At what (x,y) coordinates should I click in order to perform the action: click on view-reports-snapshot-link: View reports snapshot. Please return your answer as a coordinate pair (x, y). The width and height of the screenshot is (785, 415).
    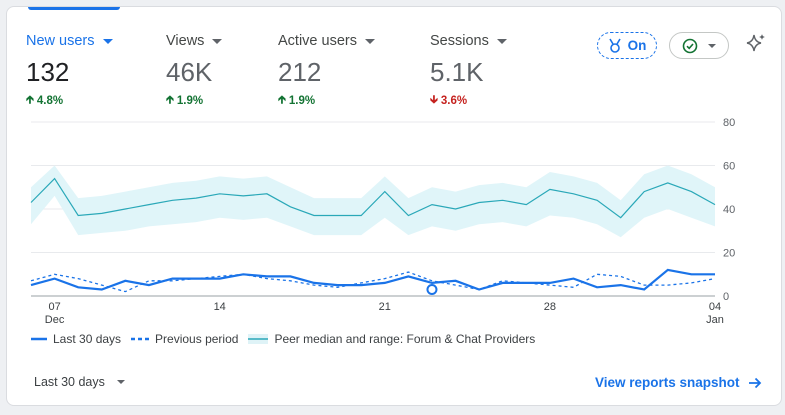
    Looking at the image, I should click on (678, 382).